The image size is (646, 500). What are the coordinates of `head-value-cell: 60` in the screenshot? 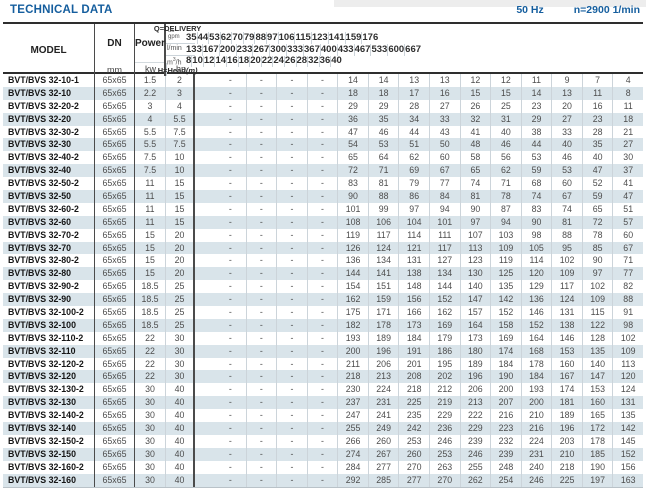 It's located at (566, 184).